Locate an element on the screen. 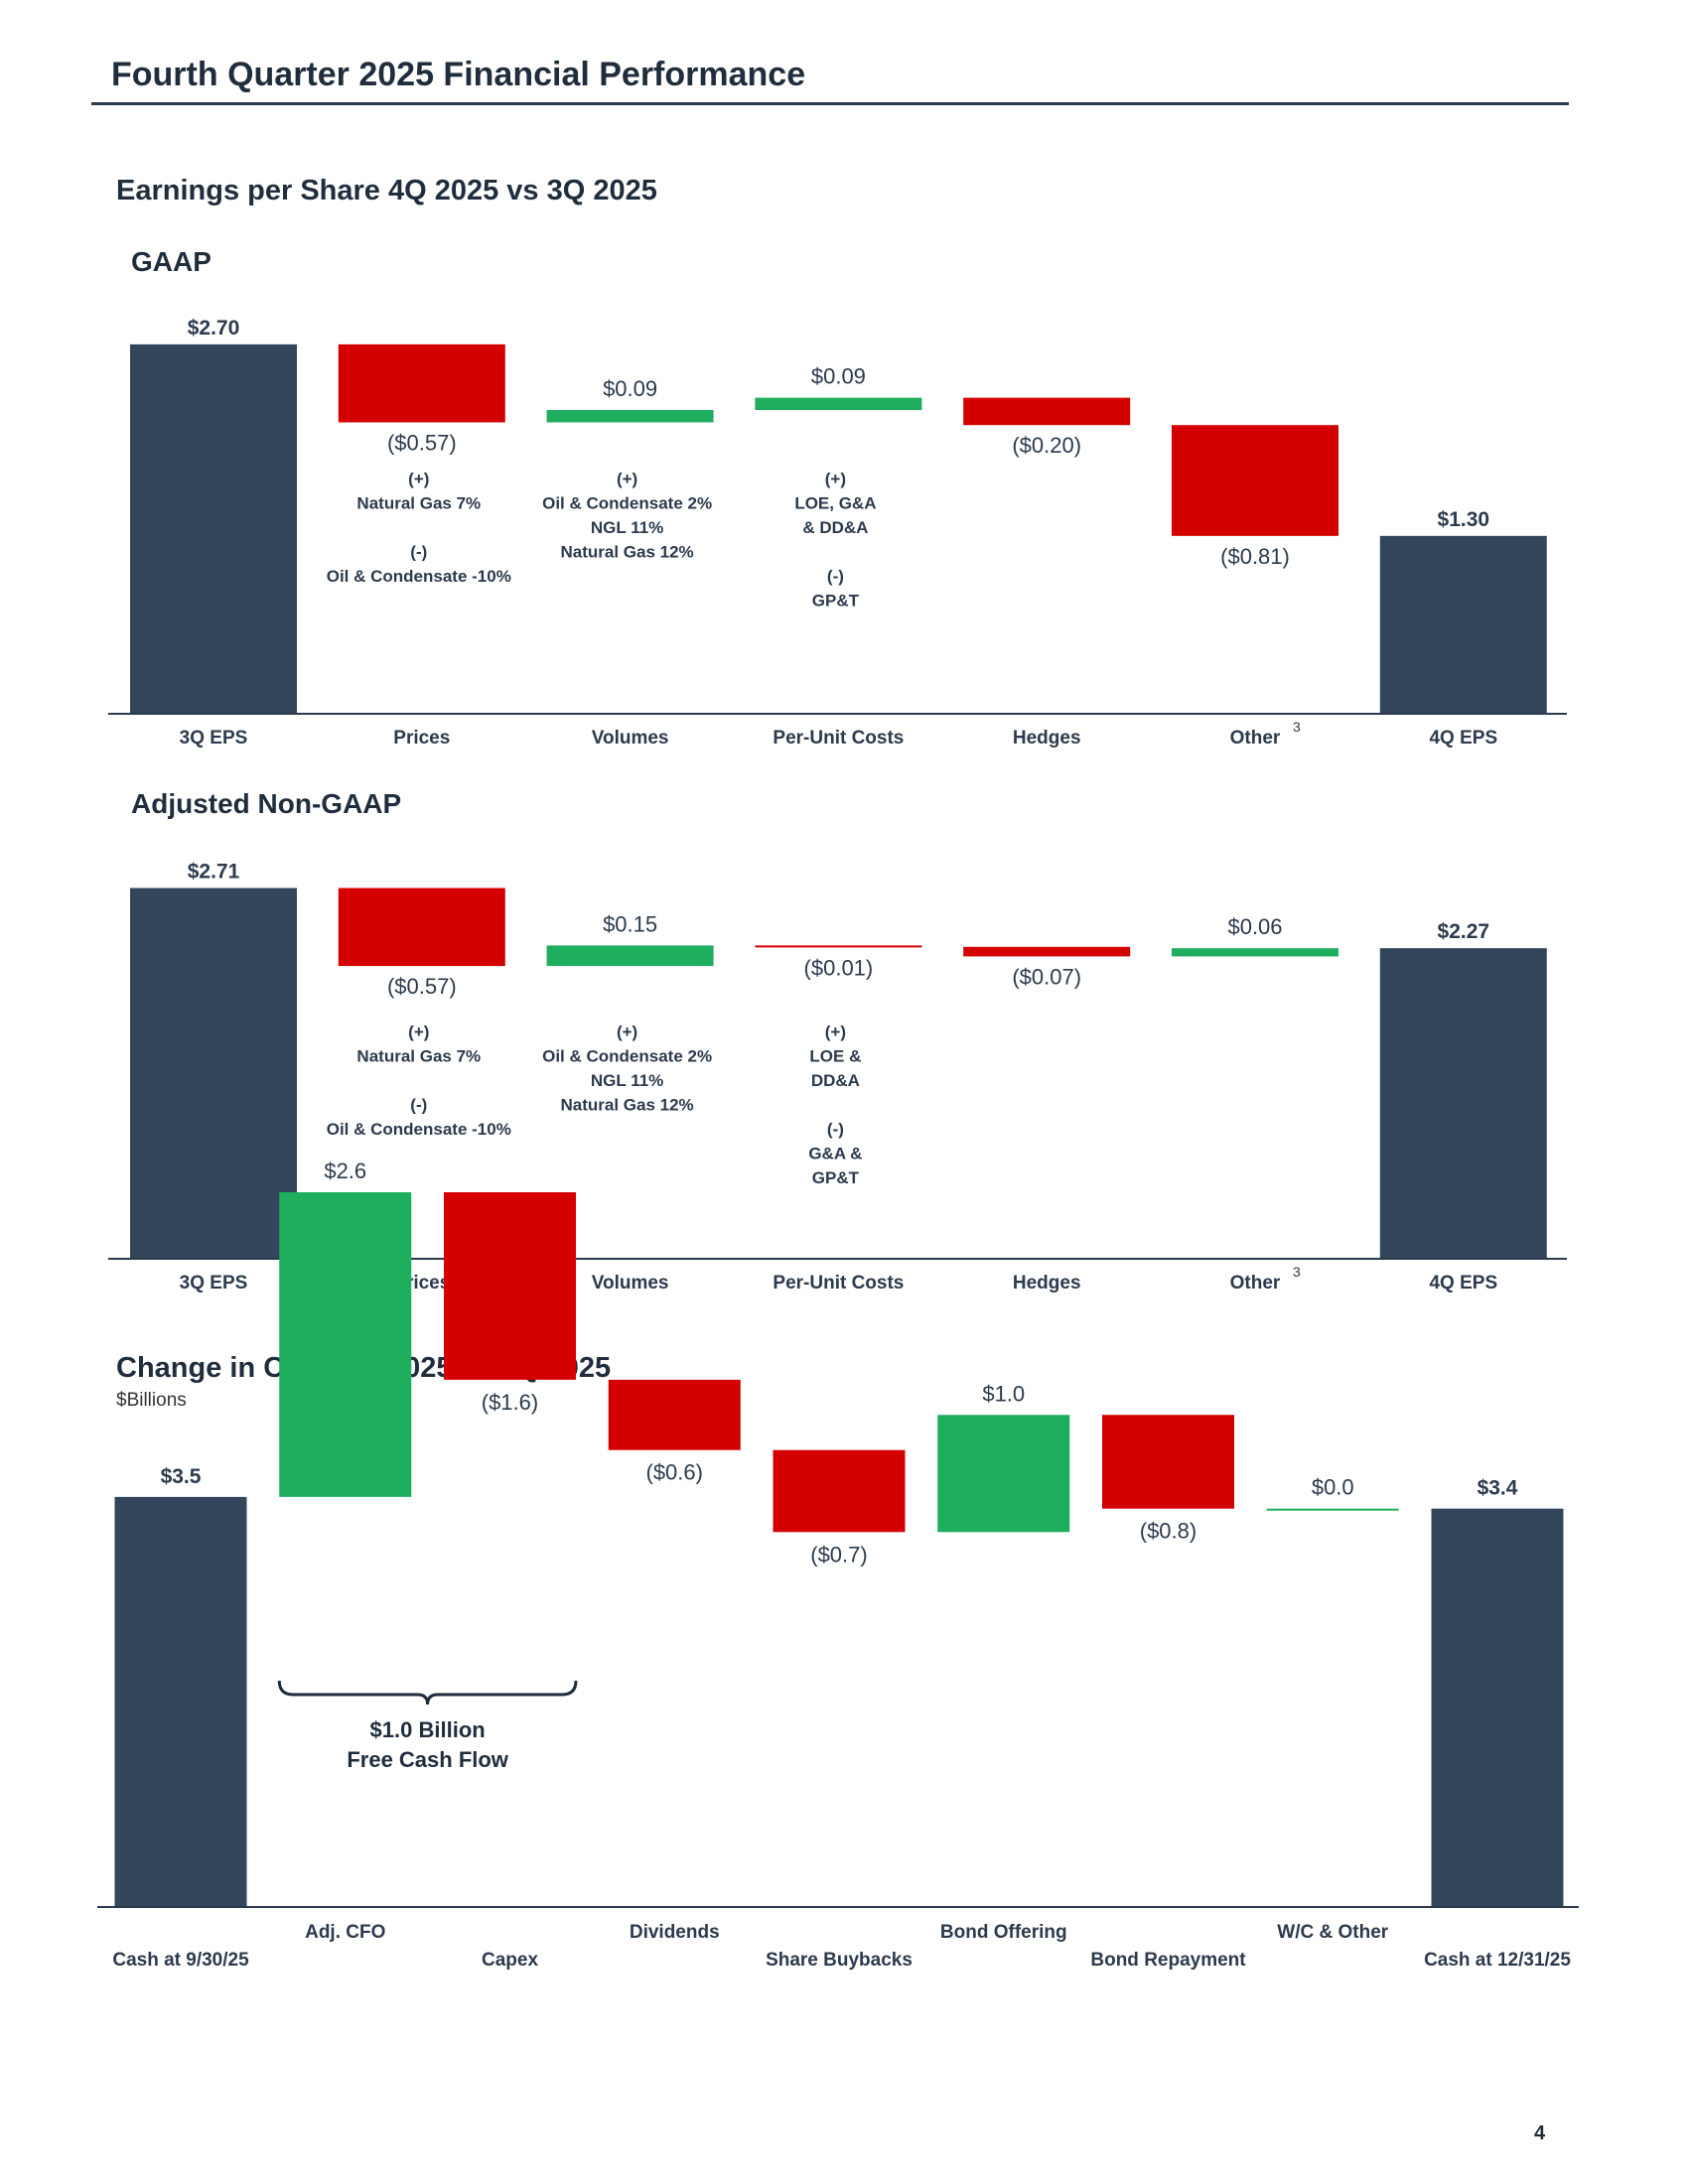 The height and width of the screenshot is (2184, 1688). gaap-annotation-2-0: (+) is located at coordinates (627, 479).